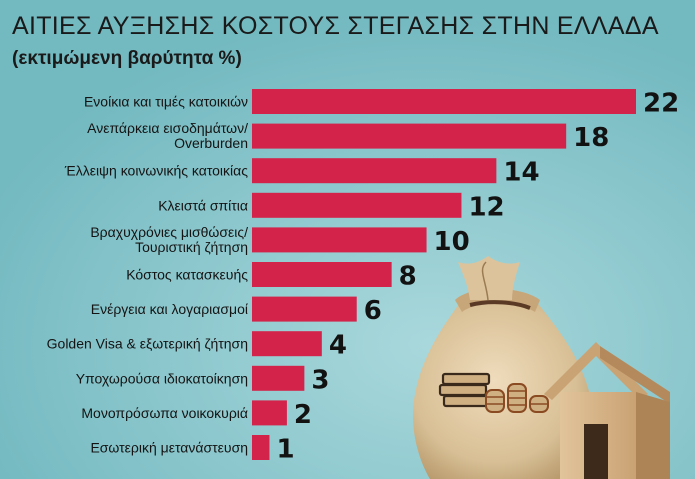  I want to click on category-label-6: Ενέργεια και λογαριασμοί, so click(169, 309).